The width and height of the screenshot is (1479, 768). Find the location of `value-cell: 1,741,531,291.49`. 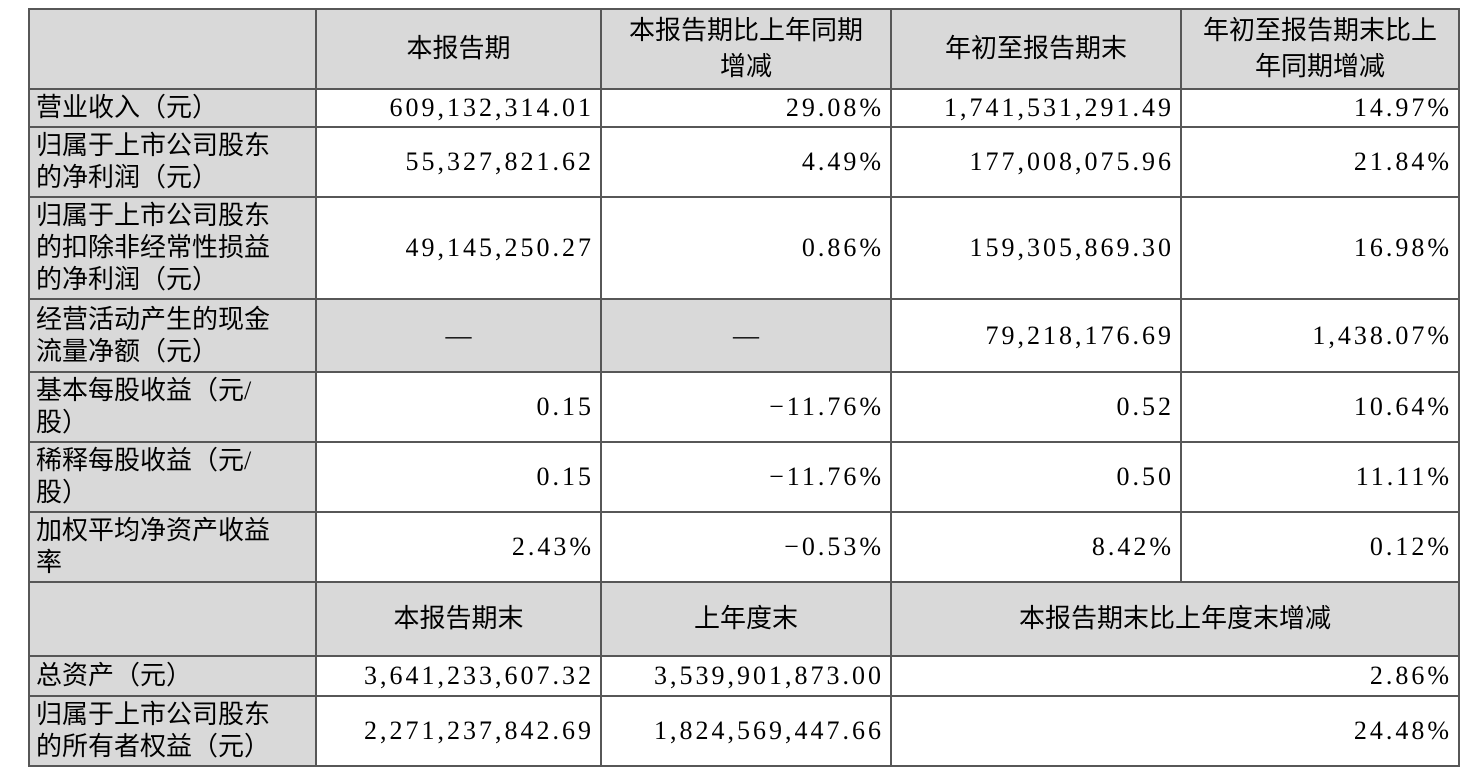

value-cell: 1,741,531,291.49 is located at coordinates (1036, 108).